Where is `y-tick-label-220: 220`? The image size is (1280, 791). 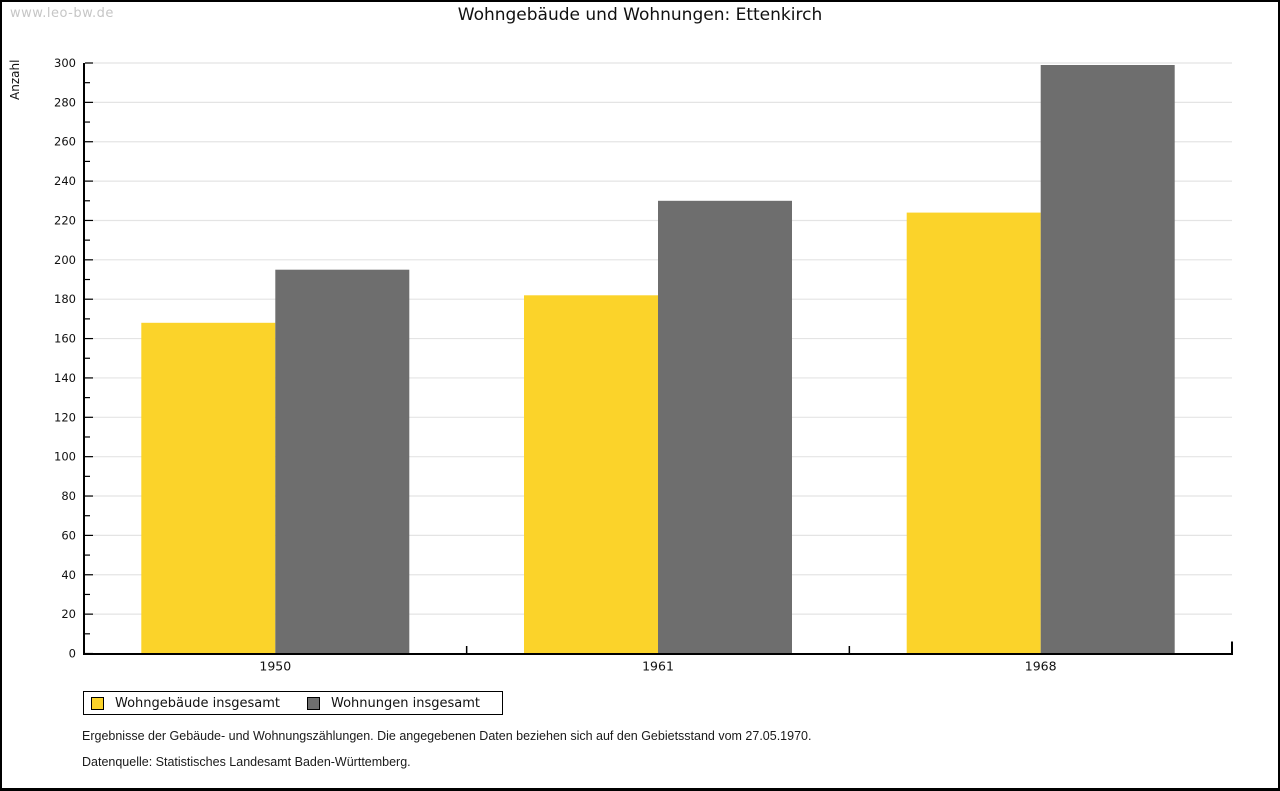
y-tick-label-220: 220 is located at coordinates (65, 220).